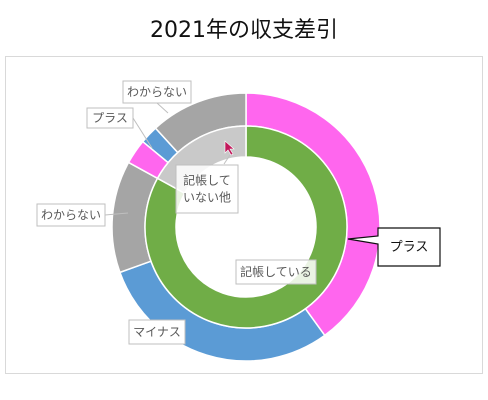 The width and height of the screenshot is (488, 400). What do you see at coordinates (244, 396) in the screenshot?
I see `bottom-strip` at bounding box center [244, 396].